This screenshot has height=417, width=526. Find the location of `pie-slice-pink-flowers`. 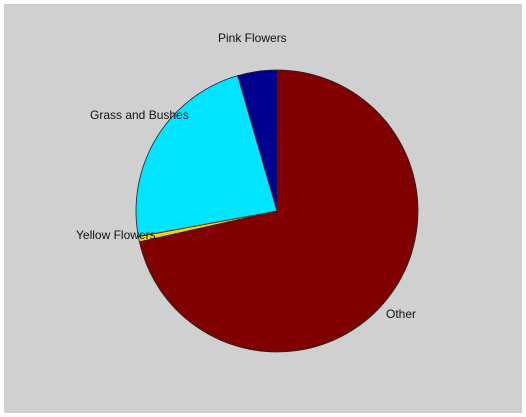

pie-slice-pink-flowers is located at coordinates (257, 140).